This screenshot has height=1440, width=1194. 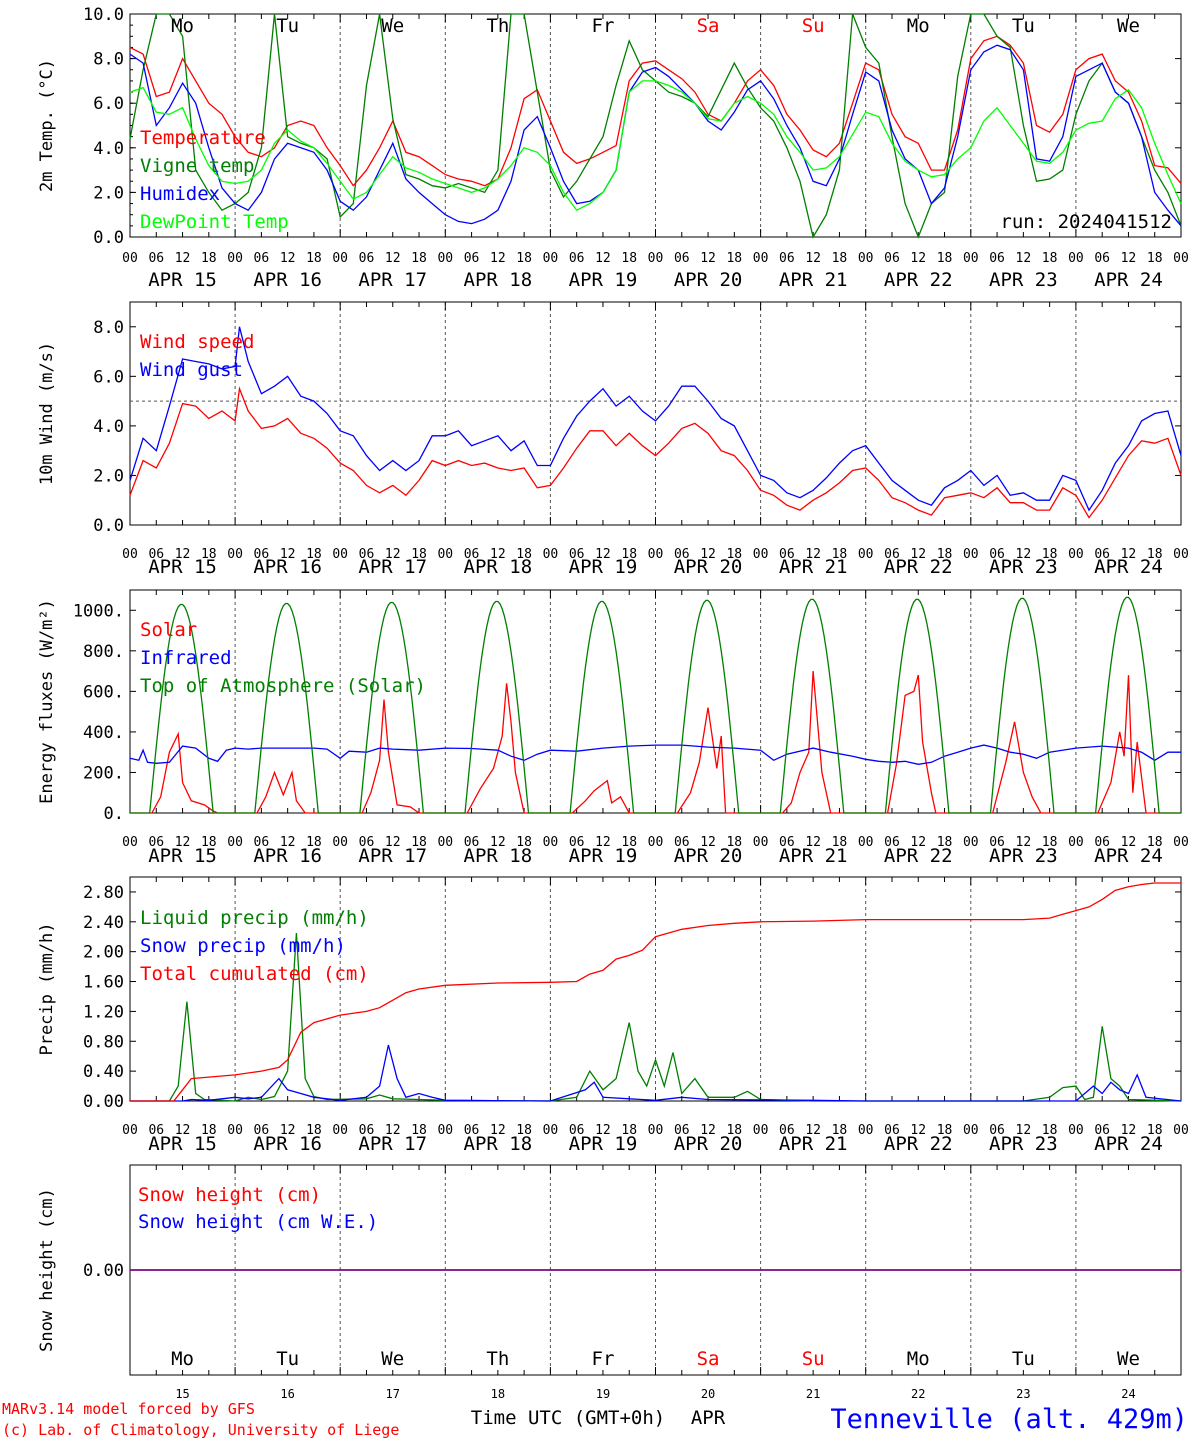 What do you see at coordinates (114, 814) in the screenshot?
I see `y-tick-label: 0.` at bounding box center [114, 814].